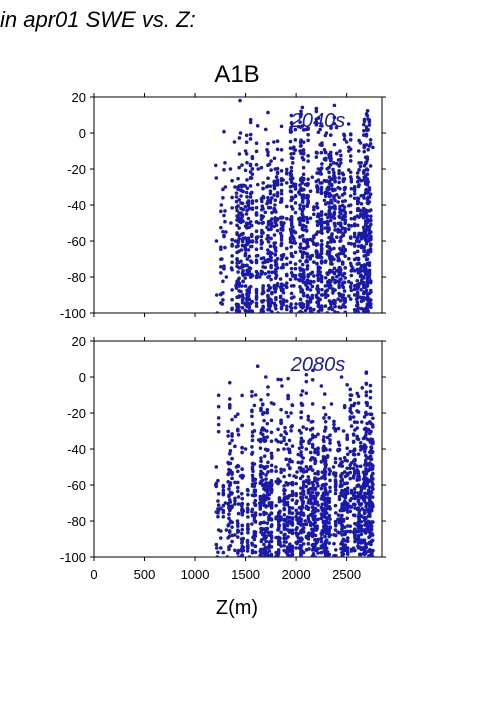  What do you see at coordinates (296, 574) in the screenshot?
I see `x-tick-label: 2000` at bounding box center [296, 574].